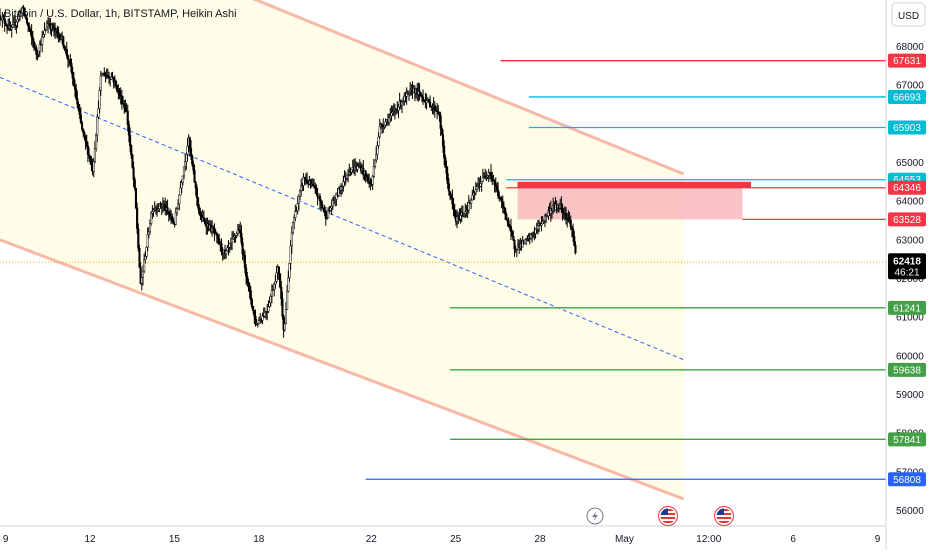  What do you see at coordinates (595, 516) in the screenshot?
I see `lightning-icon` at bounding box center [595, 516].